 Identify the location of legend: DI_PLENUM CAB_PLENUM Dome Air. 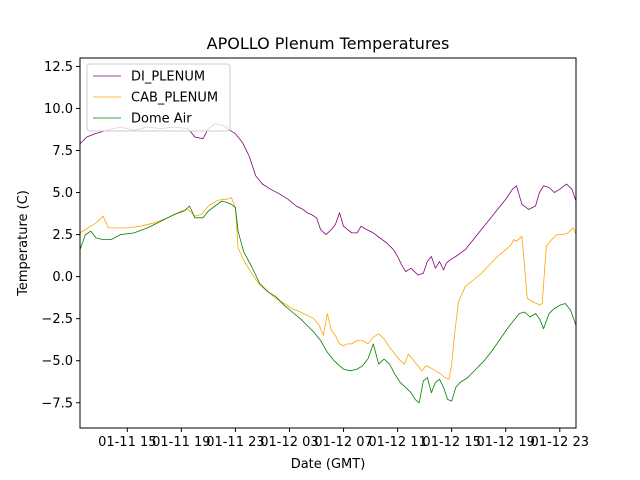
(158, 97).